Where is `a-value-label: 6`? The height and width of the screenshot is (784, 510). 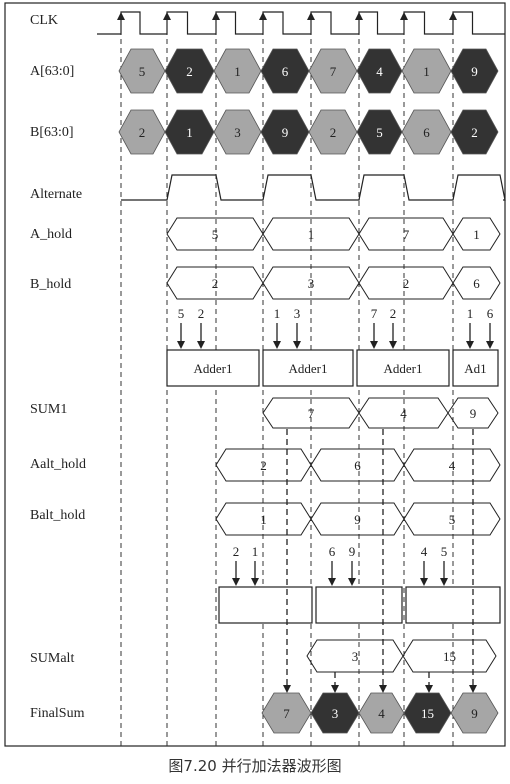 a-value-label: 6 is located at coordinates (285, 71).